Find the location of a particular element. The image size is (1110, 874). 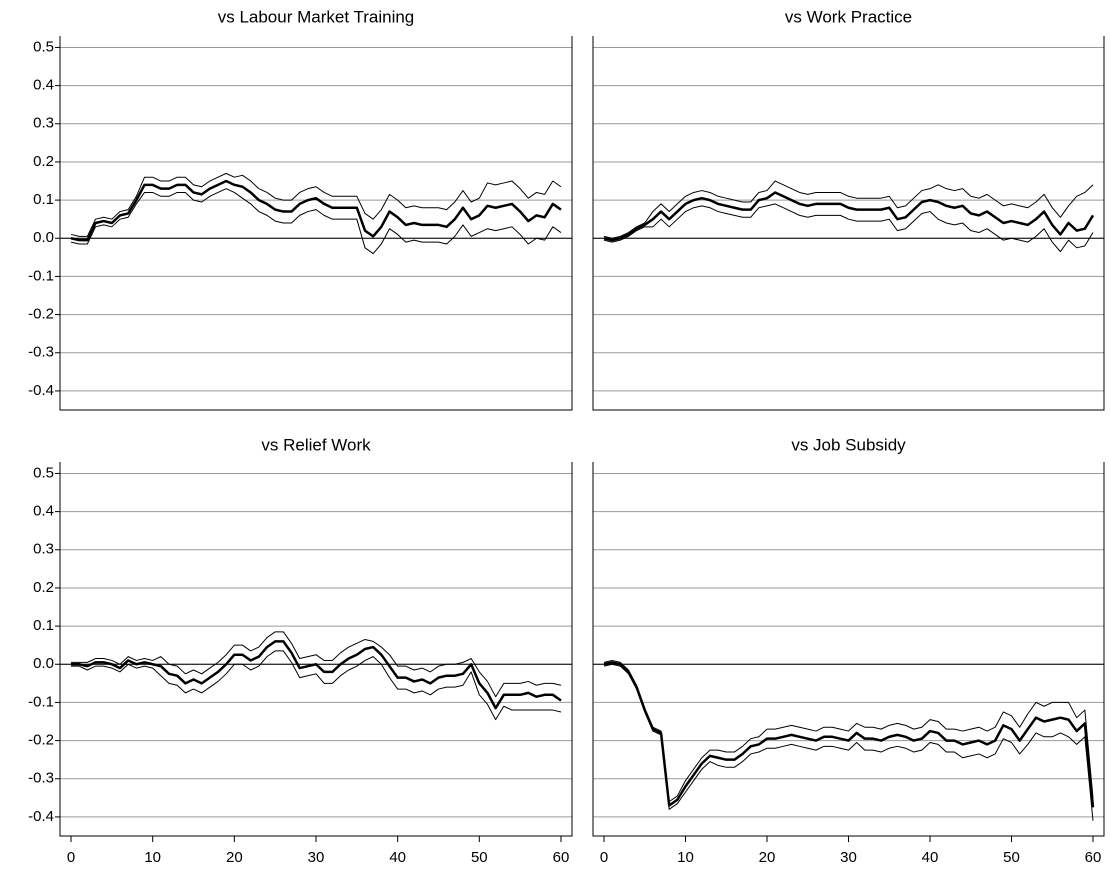

panel-title: vs Relief Work is located at coordinates (316, 444).